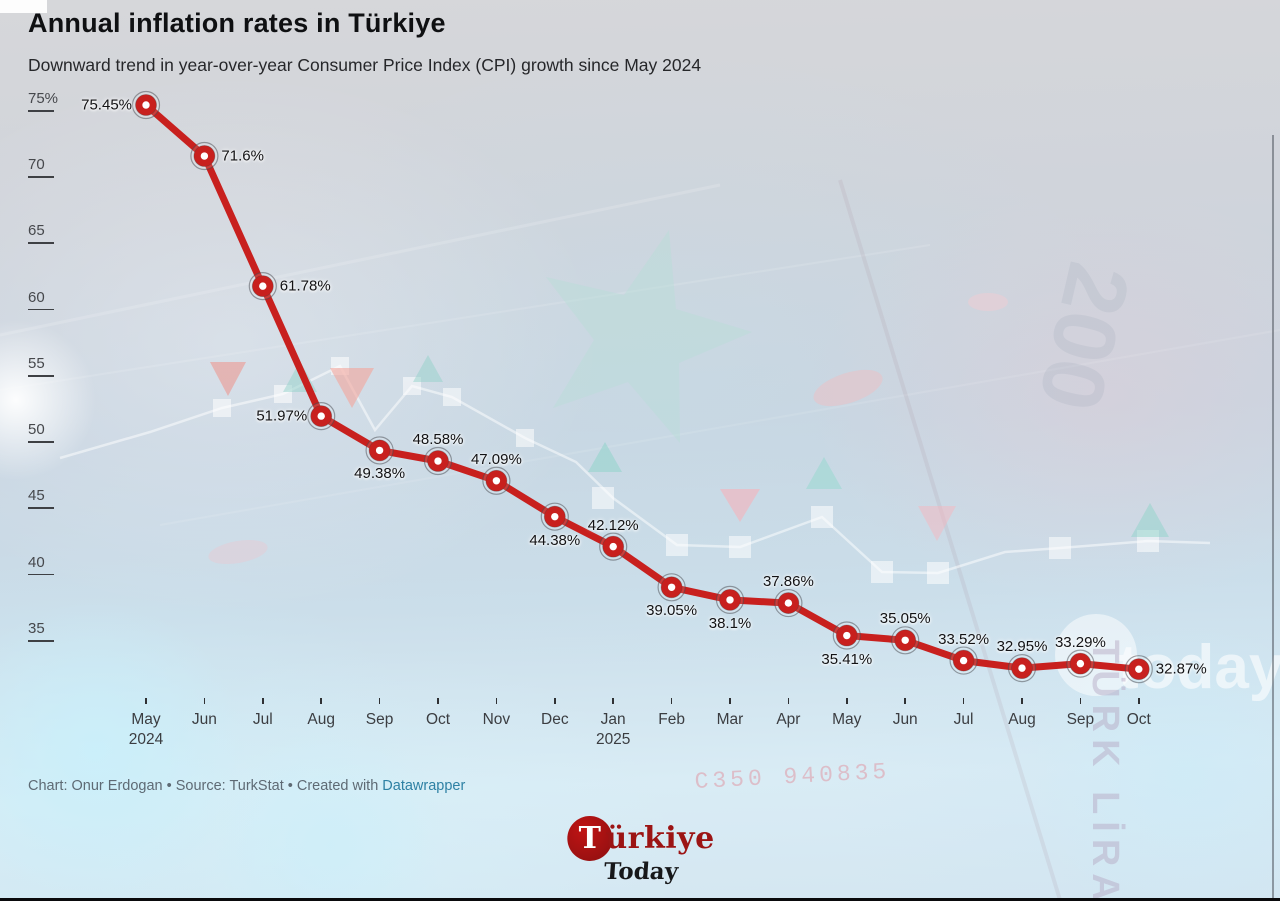  What do you see at coordinates (330, 813) in the screenshot?
I see `cyan-glow-bottom-center` at bounding box center [330, 813].